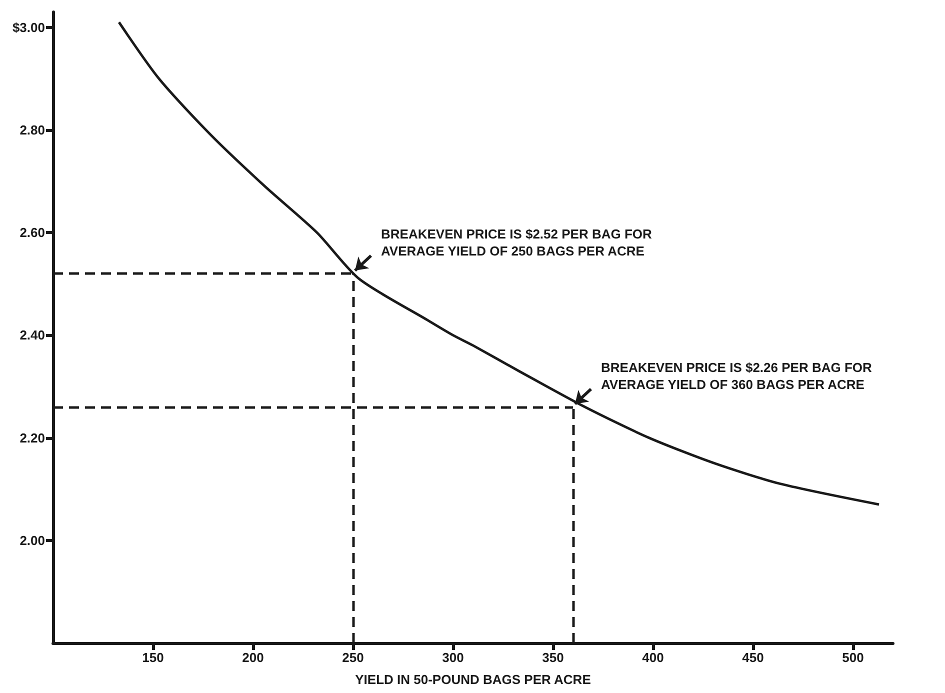  What do you see at coordinates (737, 376) in the screenshot?
I see `annotation: BREAKEVEN PRICE IS $2.26 PER BAG FOR AVERAGE YIELD OF 360 BAGS PER ACRE` at bounding box center [737, 376].